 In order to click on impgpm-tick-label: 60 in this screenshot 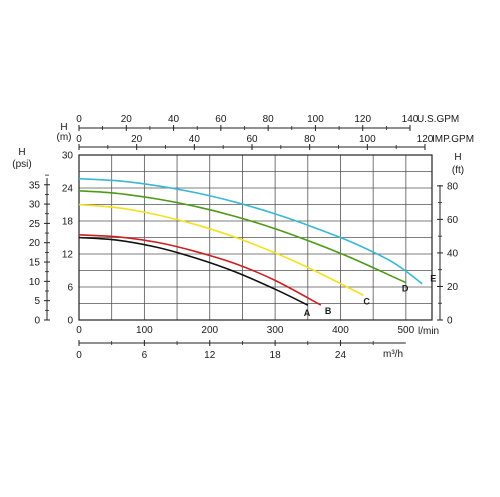, I will do `click(252, 139)`.